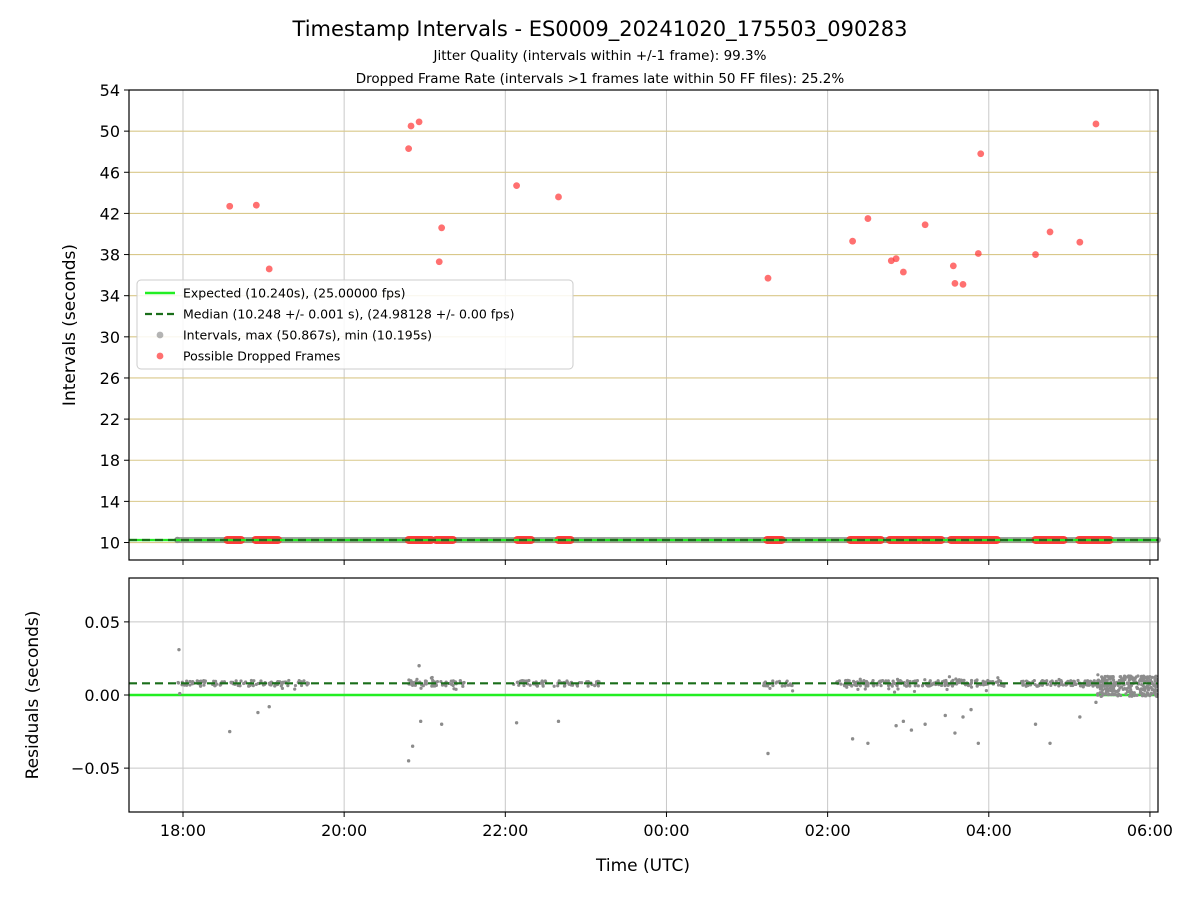 The width and height of the screenshot is (1200, 900). What do you see at coordinates (294, 293) in the screenshot?
I see `legend-entry-label: Expected (10.240s), (25.00000 fps)` at bounding box center [294, 293].